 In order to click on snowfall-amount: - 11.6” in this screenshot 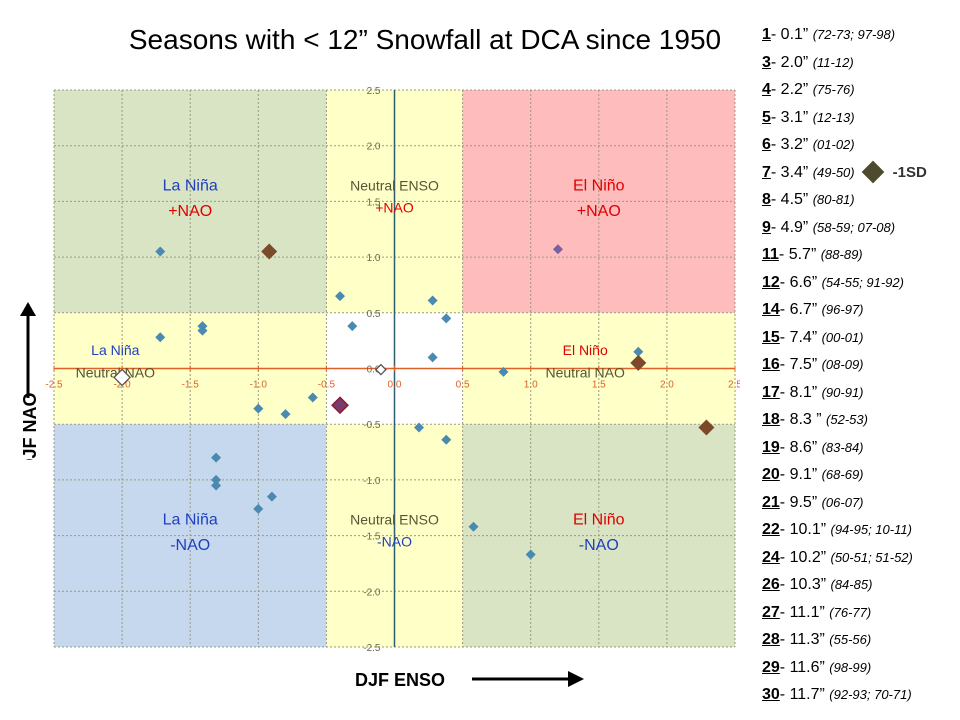, I will do `click(804, 667)`.